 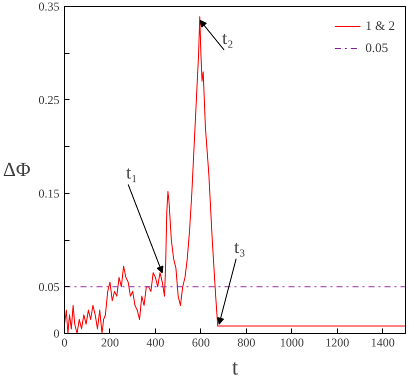 What do you see at coordinates (337, 343) in the screenshot?
I see `x-tick-label: 1200` at bounding box center [337, 343].